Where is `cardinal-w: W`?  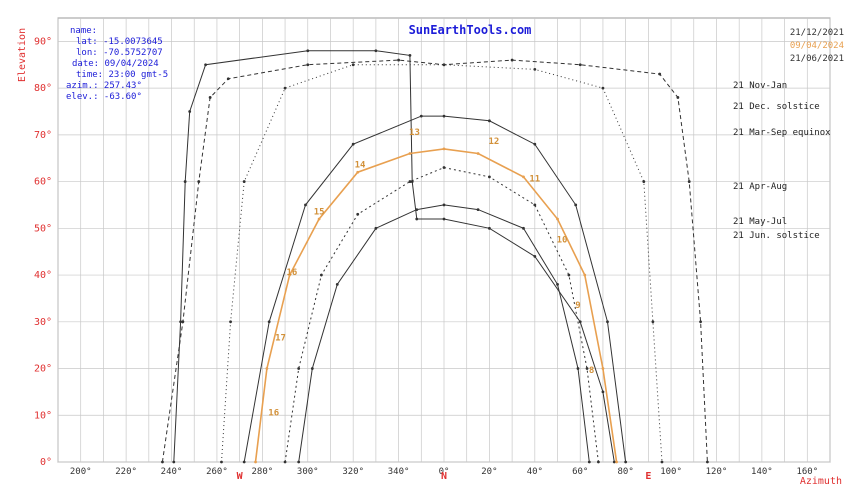
cardinal-w: W is located at coordinates (240, 476).